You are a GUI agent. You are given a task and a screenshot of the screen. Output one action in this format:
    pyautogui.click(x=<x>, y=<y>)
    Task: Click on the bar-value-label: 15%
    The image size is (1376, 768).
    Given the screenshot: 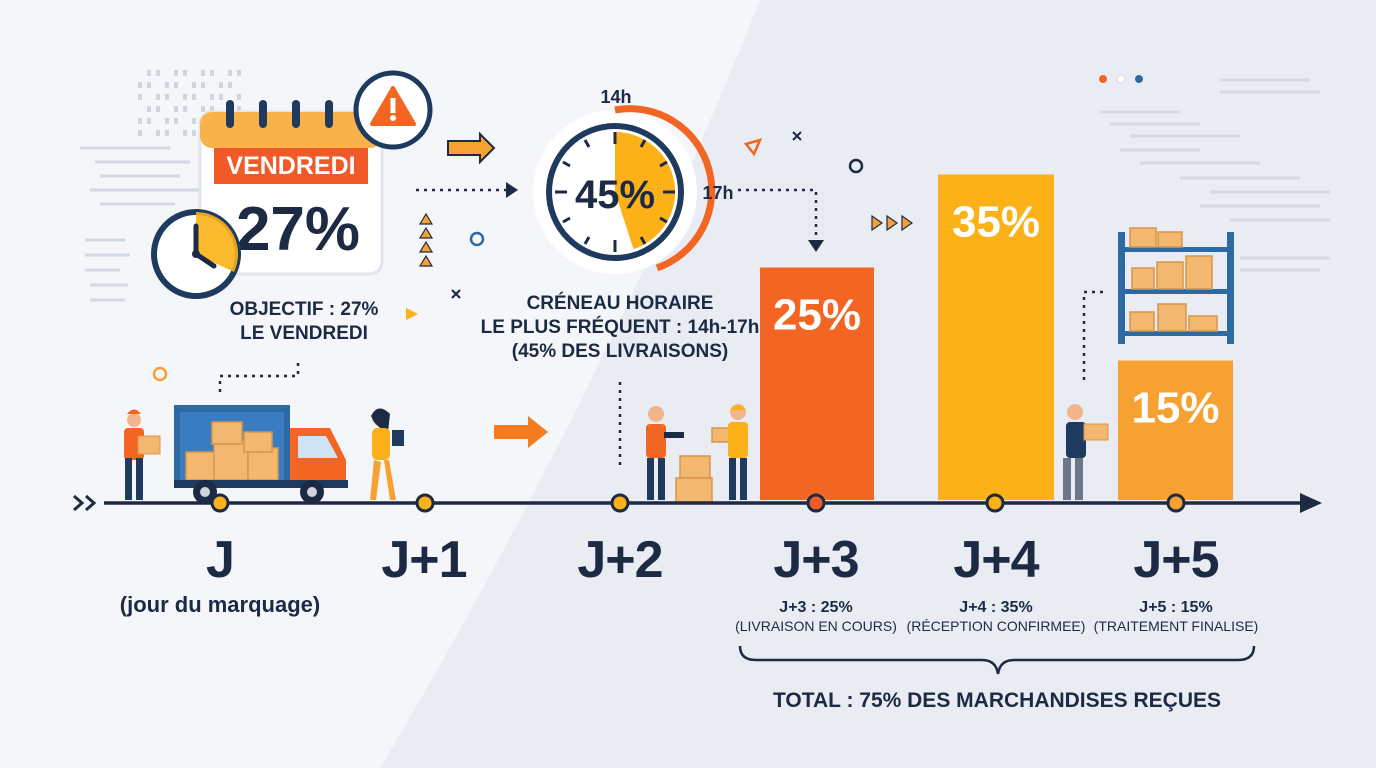 What is the action you would take?
    pyautogui.click(x=1175, y=408)
    